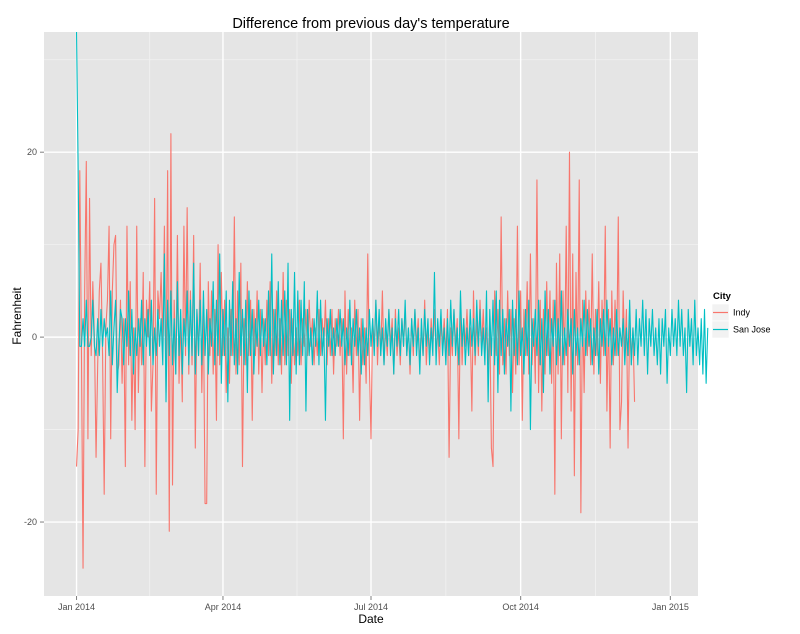  I want to click on y-tick-label: 20, so click(32, 152).